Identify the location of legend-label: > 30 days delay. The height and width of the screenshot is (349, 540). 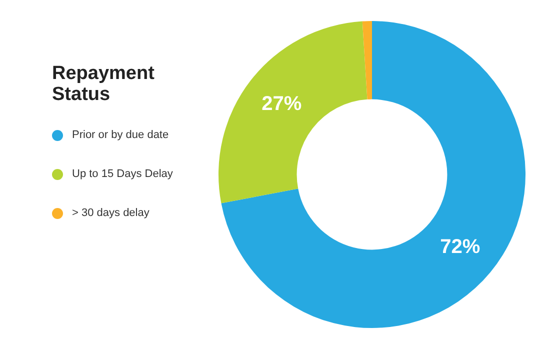
(111, 213).